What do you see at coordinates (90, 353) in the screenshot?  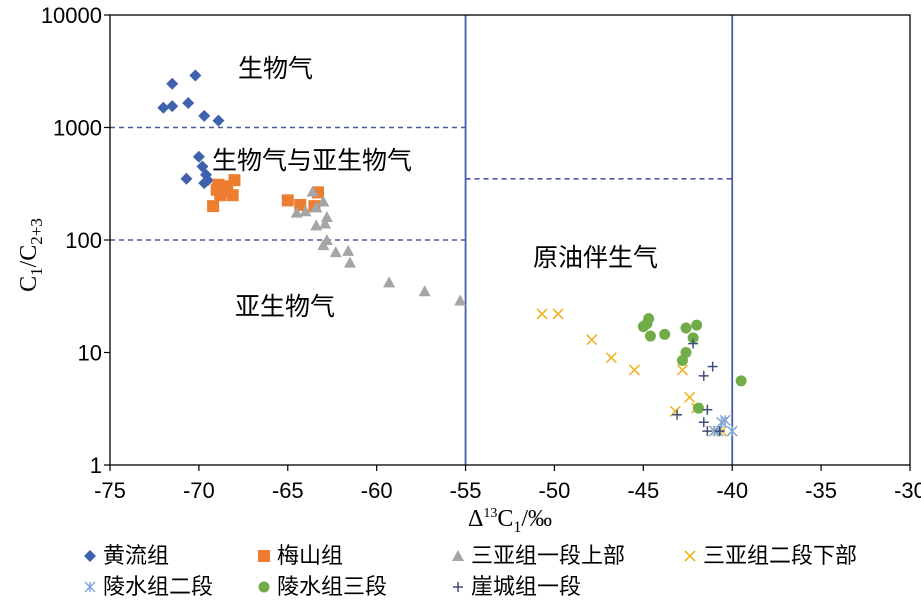 I see `y-tick-label: 10` at bounding box center [90, 353].